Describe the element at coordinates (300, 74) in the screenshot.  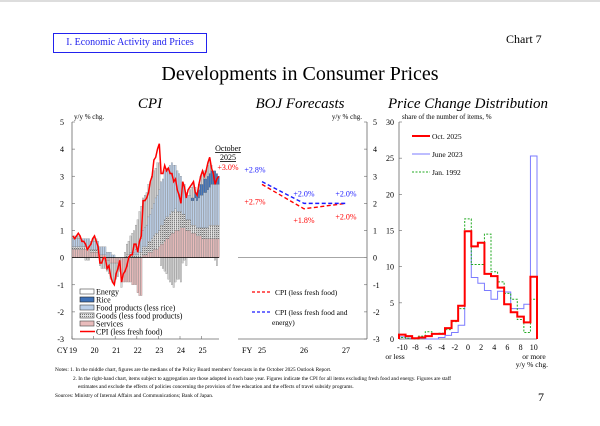
I see `page-title: Developments in Consumer Prices` at that location.